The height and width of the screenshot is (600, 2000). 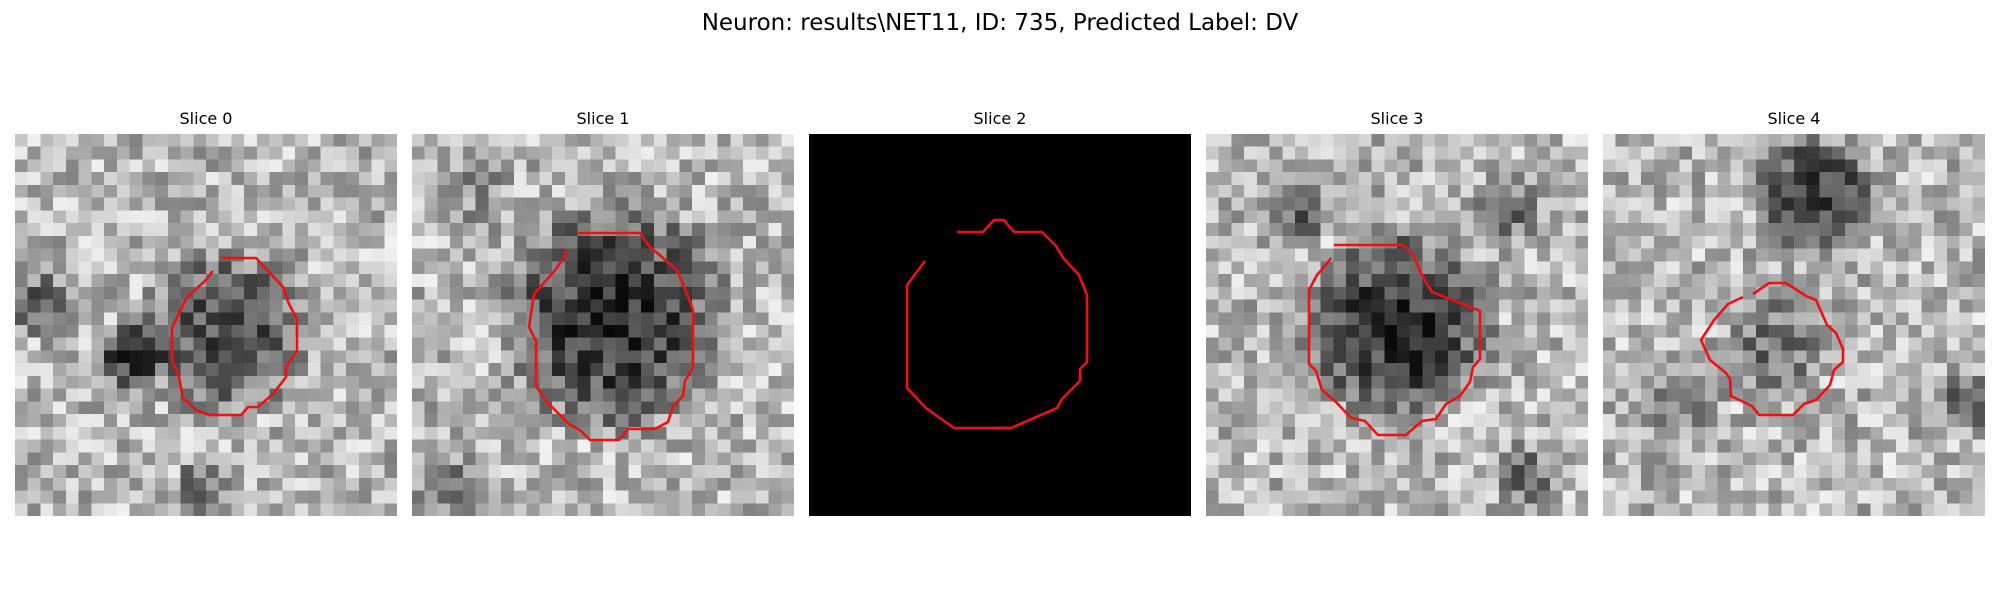 I want to click on slice-title: Slice 3, so click(x=1397, y=118).